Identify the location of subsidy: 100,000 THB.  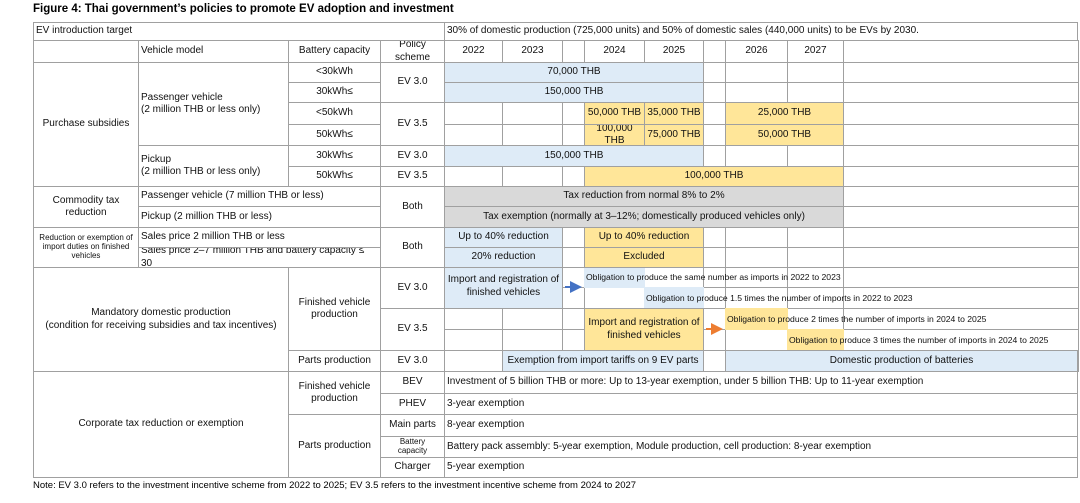
(714, 176).